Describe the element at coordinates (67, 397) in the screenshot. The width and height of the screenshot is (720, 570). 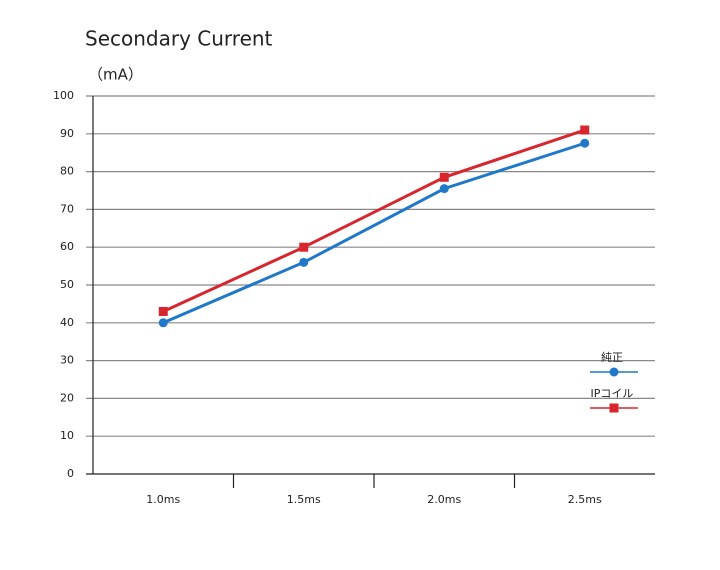
I see `y-tick-label: 20` at that location.